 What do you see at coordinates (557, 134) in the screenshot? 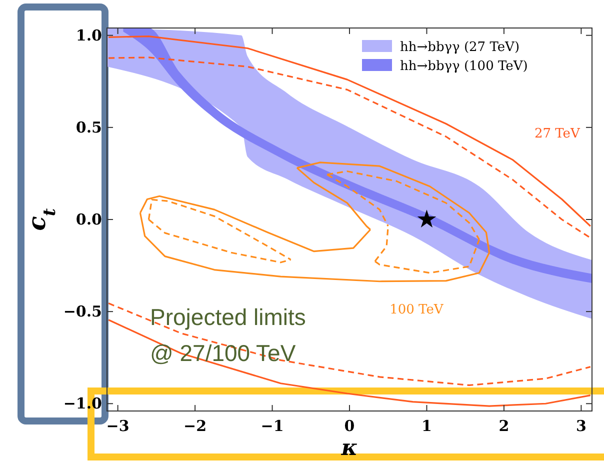
I see `text: 27 TeV` at bounding box center [557, 134].